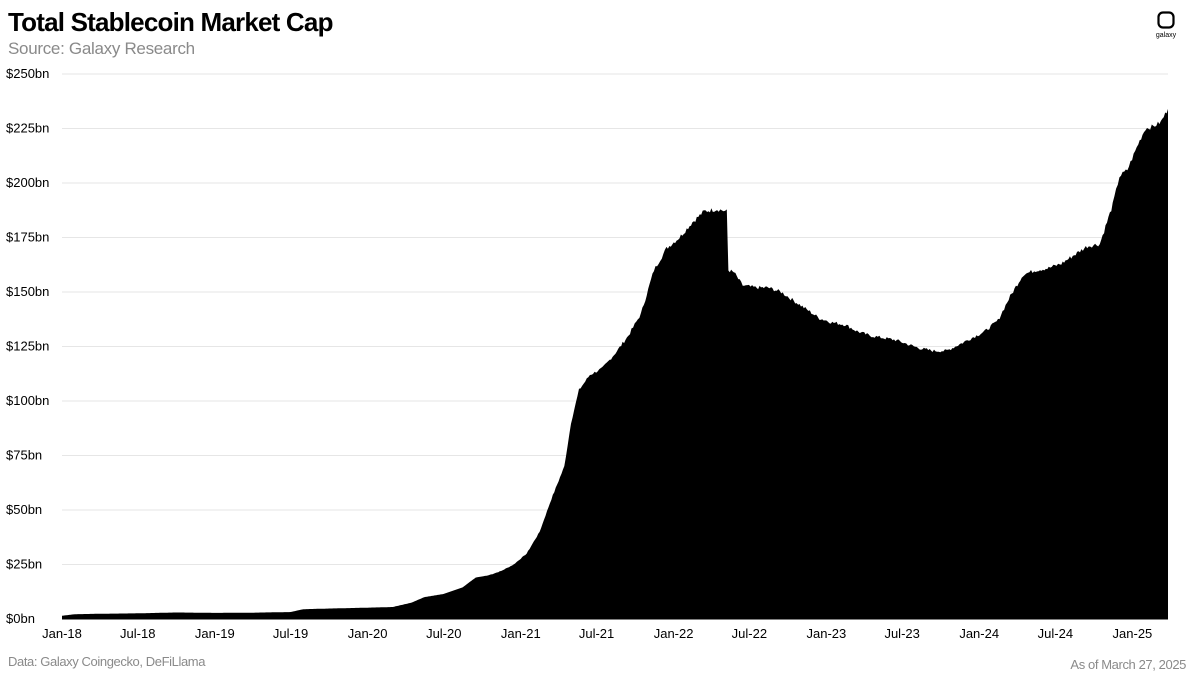  Describe the element at coordinates (27, 291) in the screenshot. I see `y-tick-label: $150bn` at that location.